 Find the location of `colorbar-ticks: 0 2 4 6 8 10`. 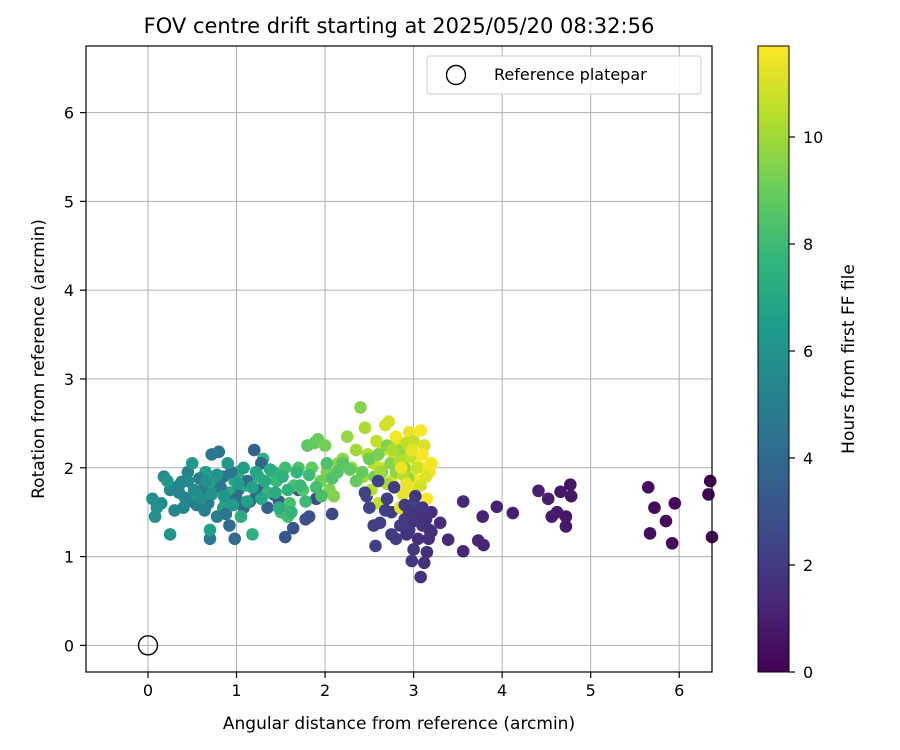

colorbar-ticks: 0 2 4 6 8 10 is located at coordinates (806, 405).